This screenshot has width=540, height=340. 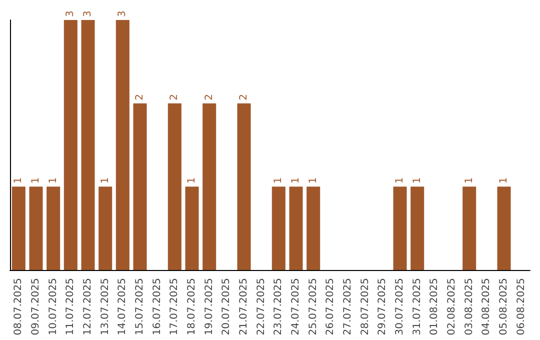 What do you see at coordinates (296, 307) in the screenshot?
I see `x-tick-label: 24.07.2025` at bounding box center [296, 307].